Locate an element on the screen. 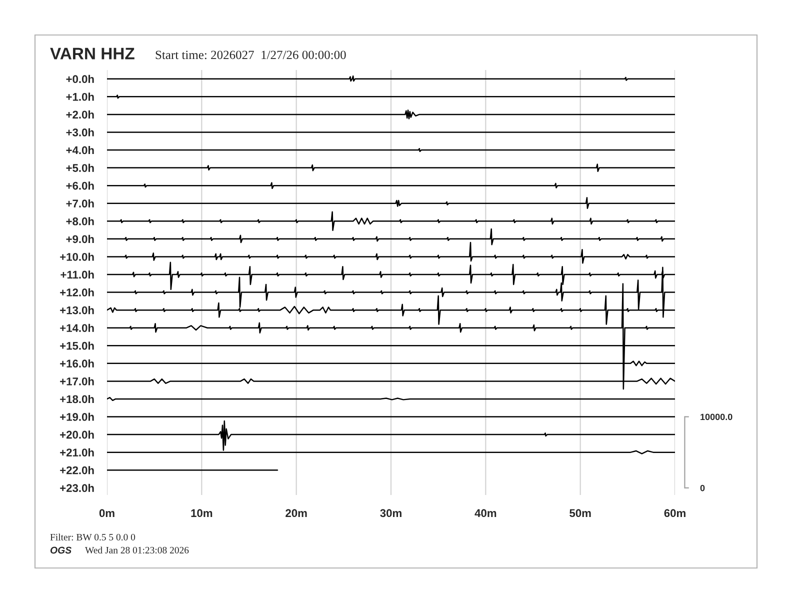  y2-tick-label: 10000.0 is located at coordinates (716, 417).